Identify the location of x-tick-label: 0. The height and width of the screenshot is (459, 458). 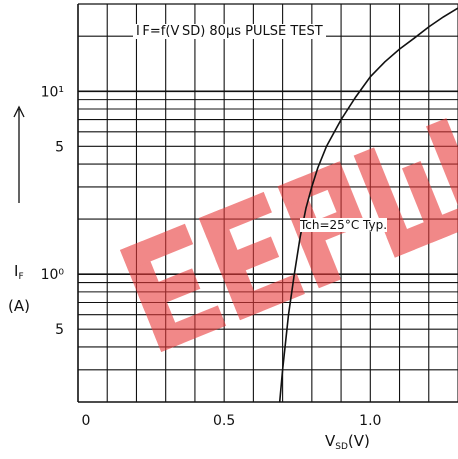
(86, 421).